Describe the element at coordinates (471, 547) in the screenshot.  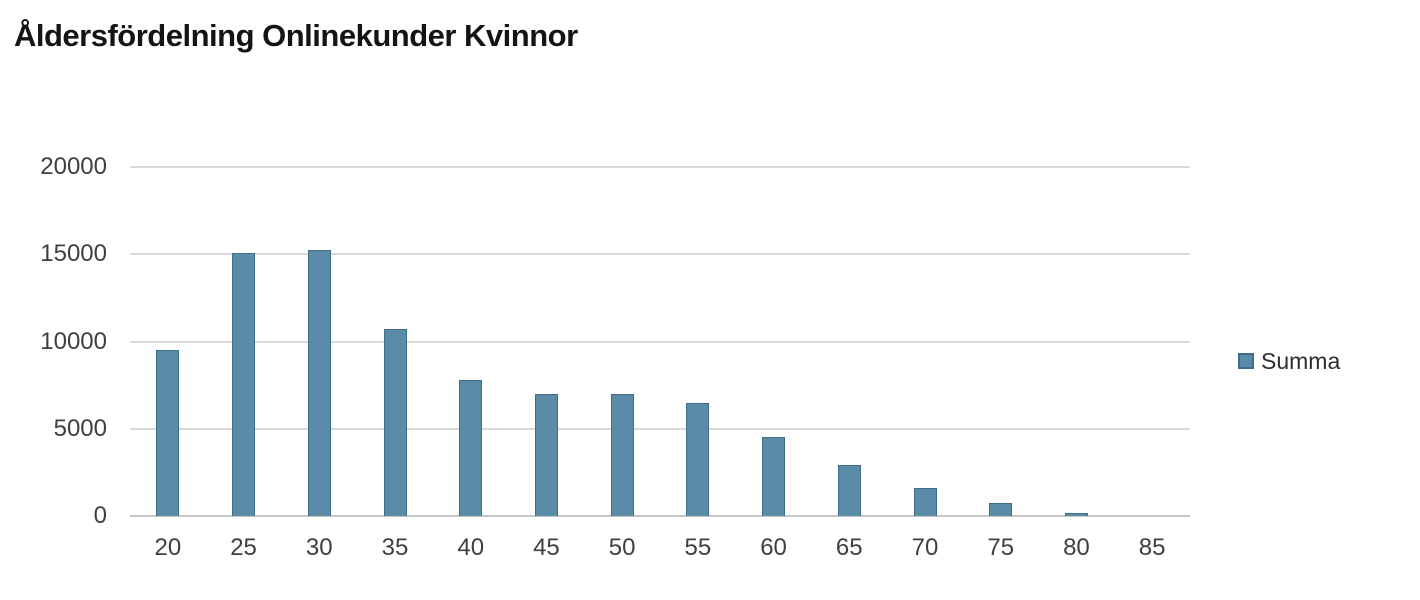
I see `x-tick-label-40: 40` at that location.